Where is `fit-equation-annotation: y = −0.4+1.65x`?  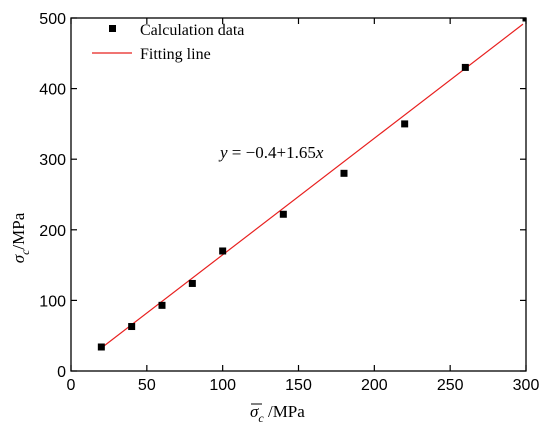
fit-equation-annotation: y = −0.4+1.65x is located at coordinates (271, 152).